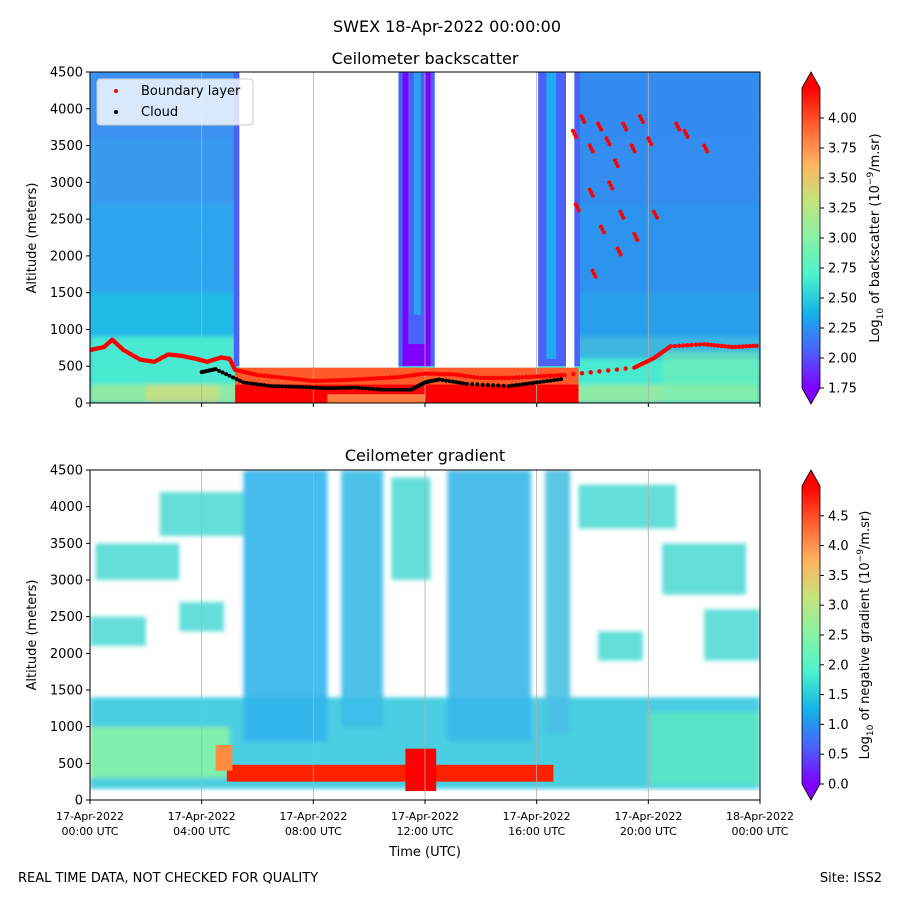  Describe the element at coordinates (175, 102) in the screenshot. I see `backscatter-legend: Boundary layer Cloud` at that location.